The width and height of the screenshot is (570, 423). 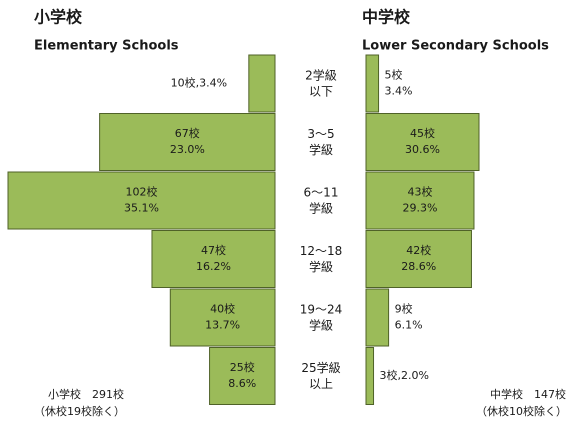 I want to click on data-label: 9校 6.1%, so click(x=409, y=317).